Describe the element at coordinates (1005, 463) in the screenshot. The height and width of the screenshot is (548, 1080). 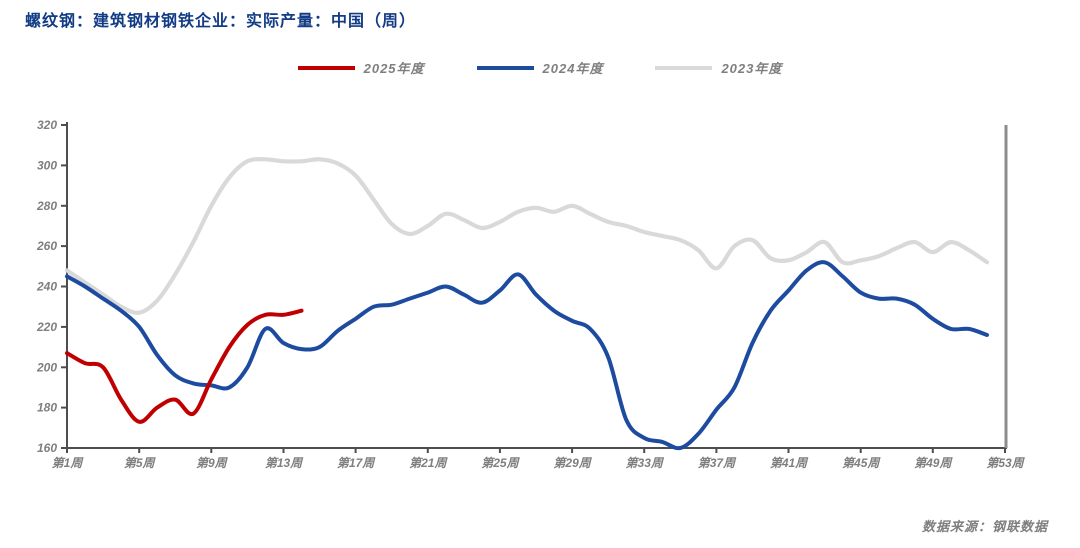
I see `x-tick-label: 第53周` at that location.